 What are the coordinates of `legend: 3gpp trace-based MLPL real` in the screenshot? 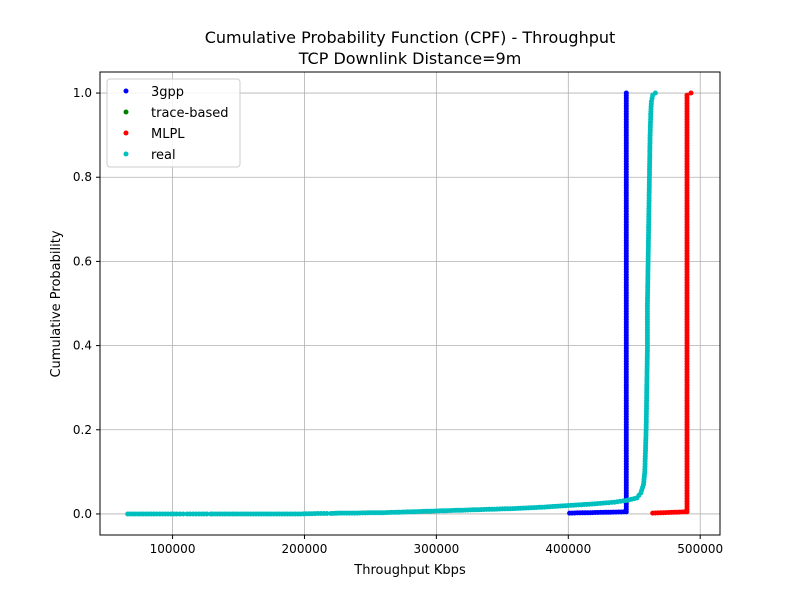 It's located at (173, 123).